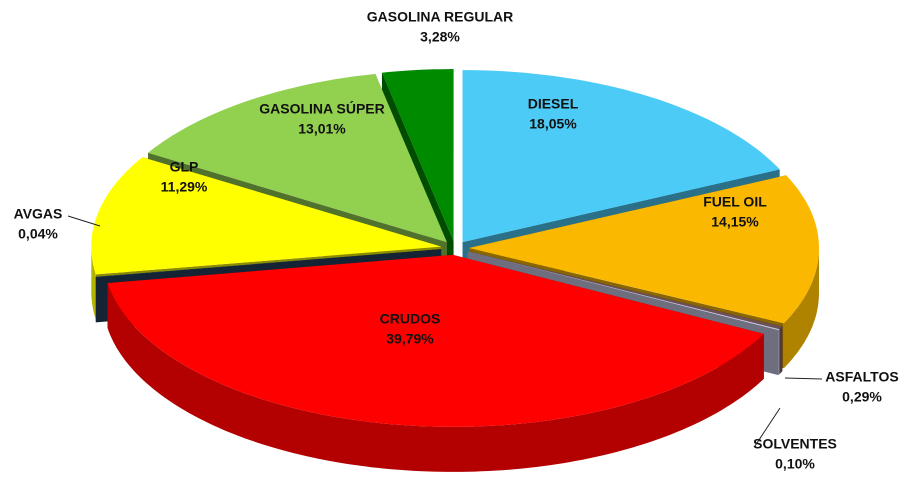 Image resolution: width=901 pixels, height=495 pixels. I want to click on slice-value: 0,10%, so click(795, 464).